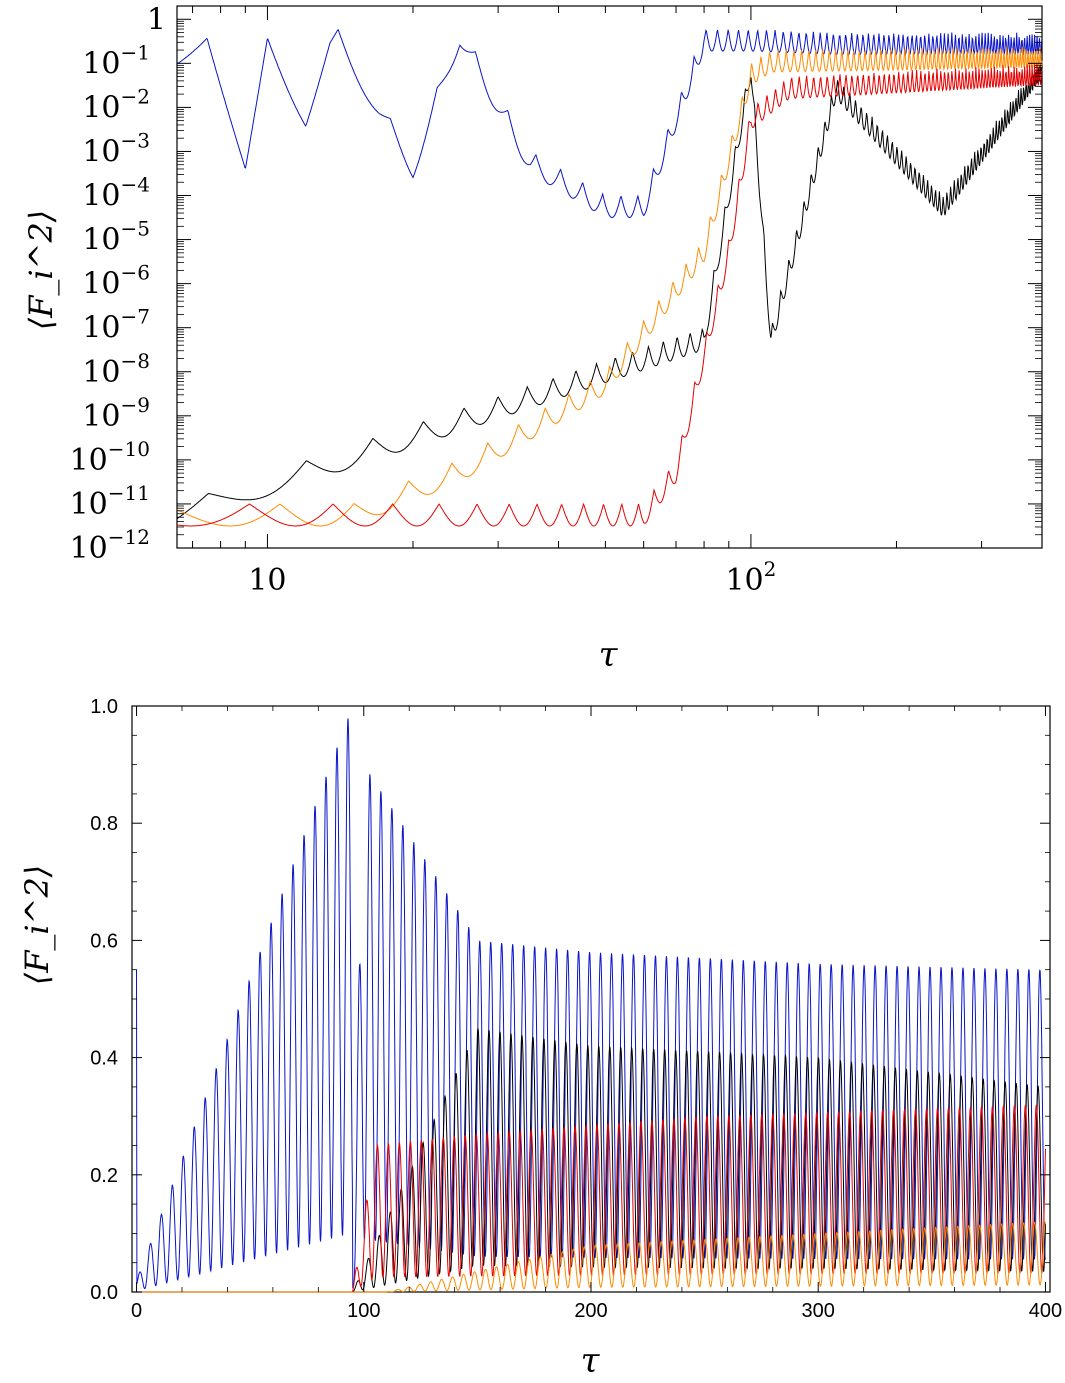 Image resolution: width=1065 pixels, height=1383 pixels. What do you see at coordinates (116, 60) in the screenshot?
I see `y-tick-label: 10⁻¹` at bounding box center [116, 60].